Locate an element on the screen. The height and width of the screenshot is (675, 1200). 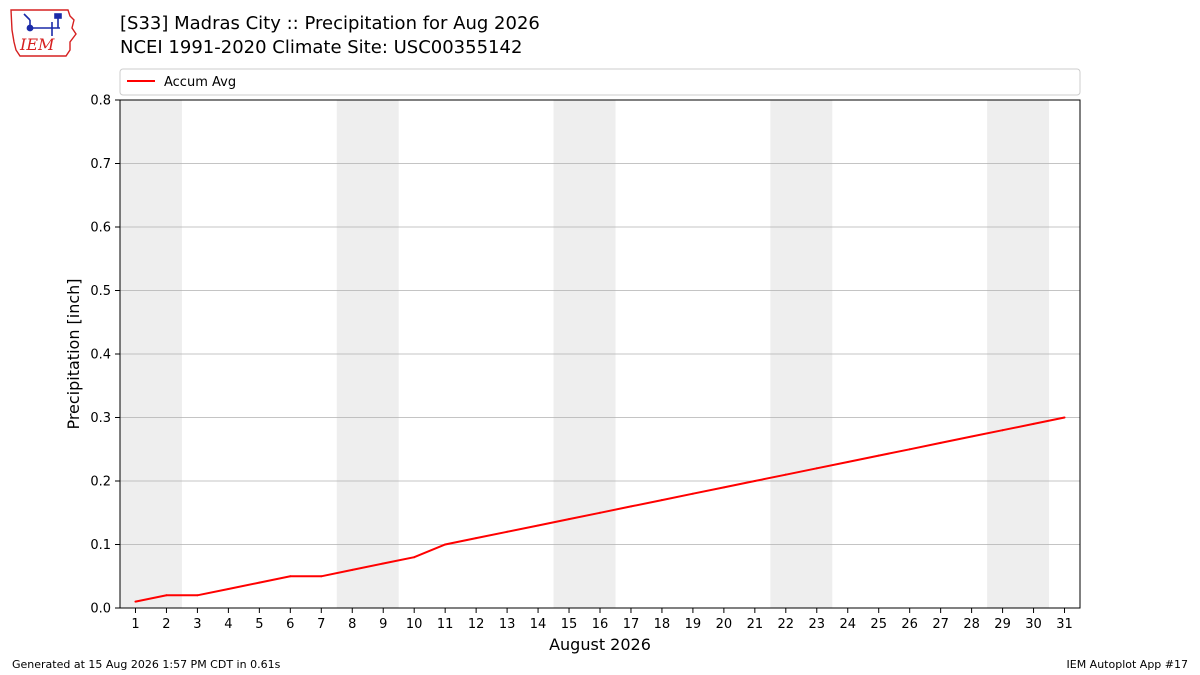
x-tick-label: 1 is located at coordinates (135, 624).